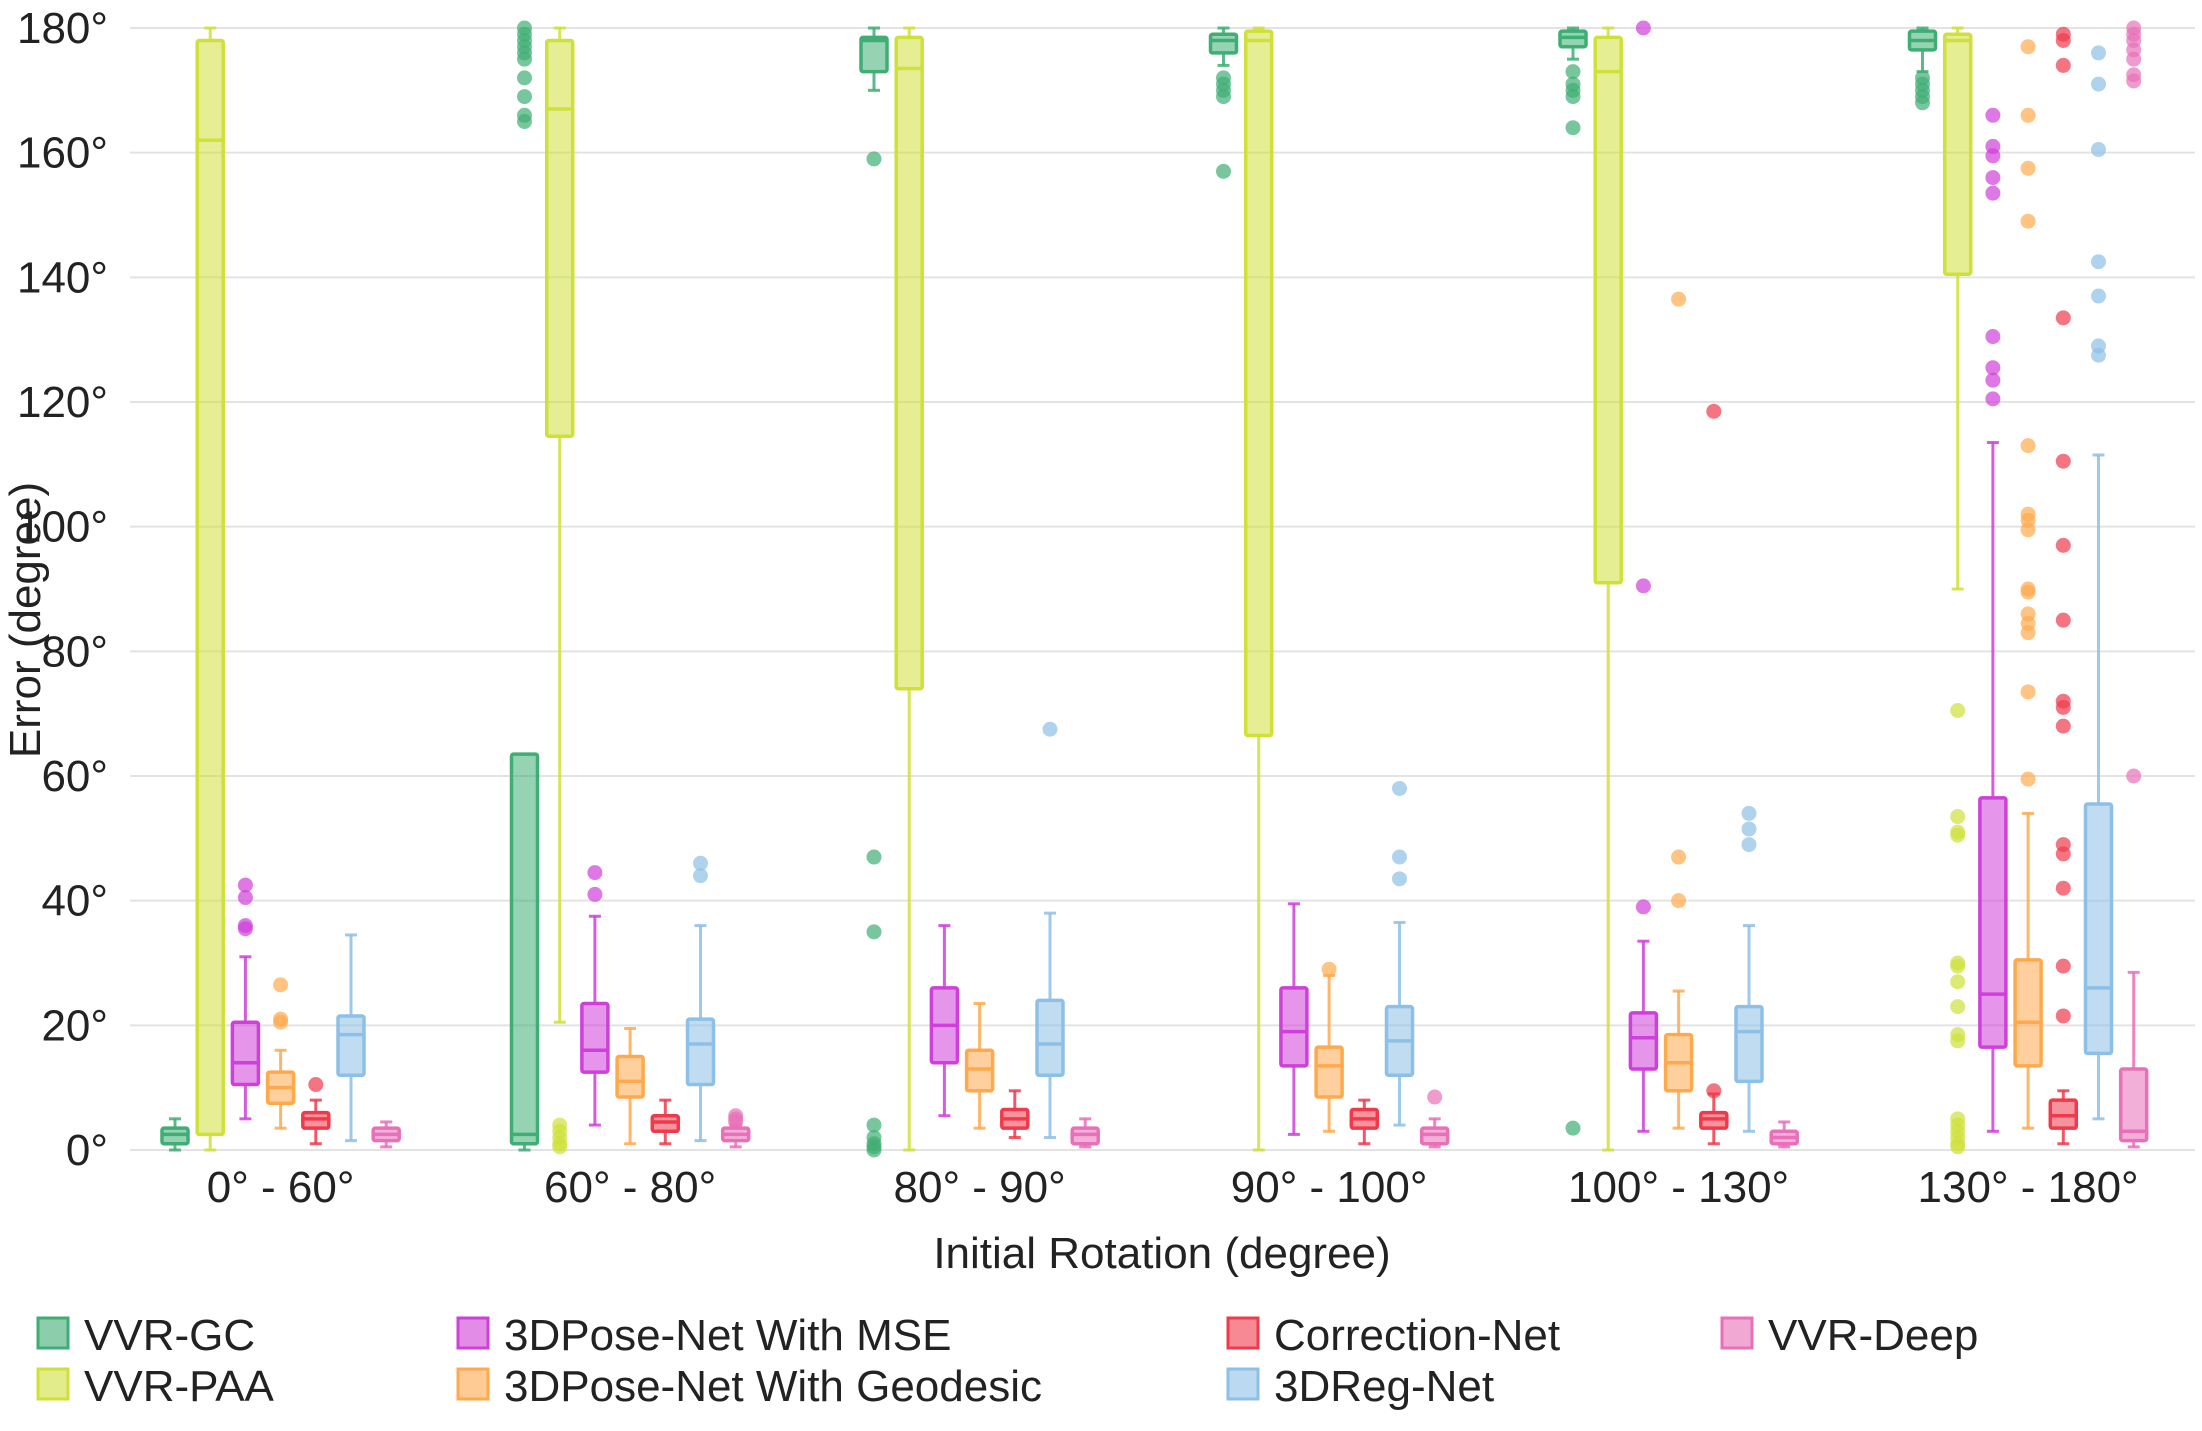 Image resolution: width=2202 pixels, height=1431 pixels. I want to click on y-tick-label: 180°, so click(62, 28).